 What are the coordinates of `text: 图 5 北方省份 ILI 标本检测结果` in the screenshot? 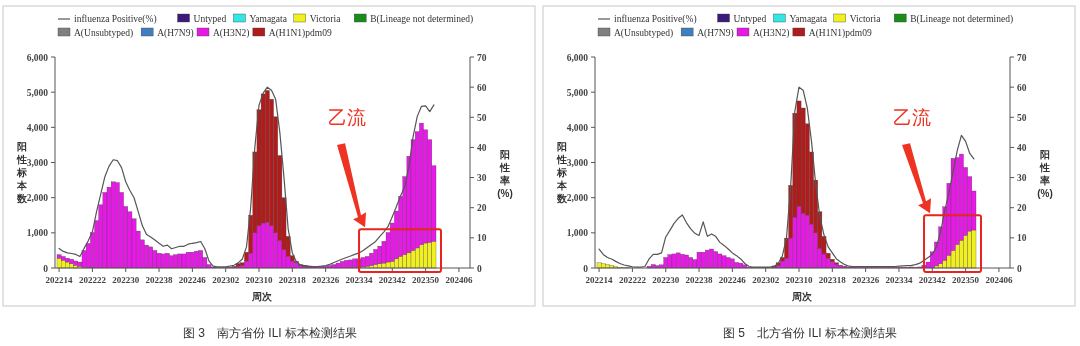 It's located at (810, 333).